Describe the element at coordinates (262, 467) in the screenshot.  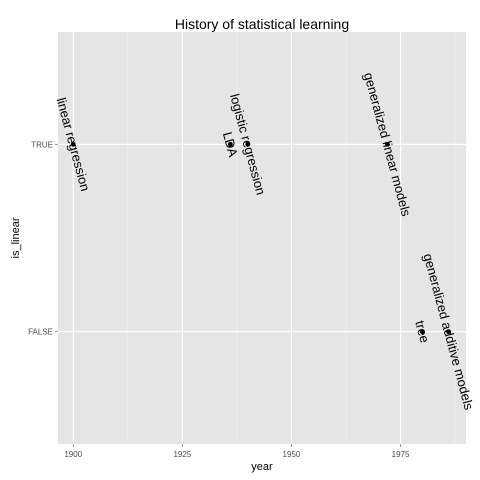
I see `x-axis-title: year` at that location.